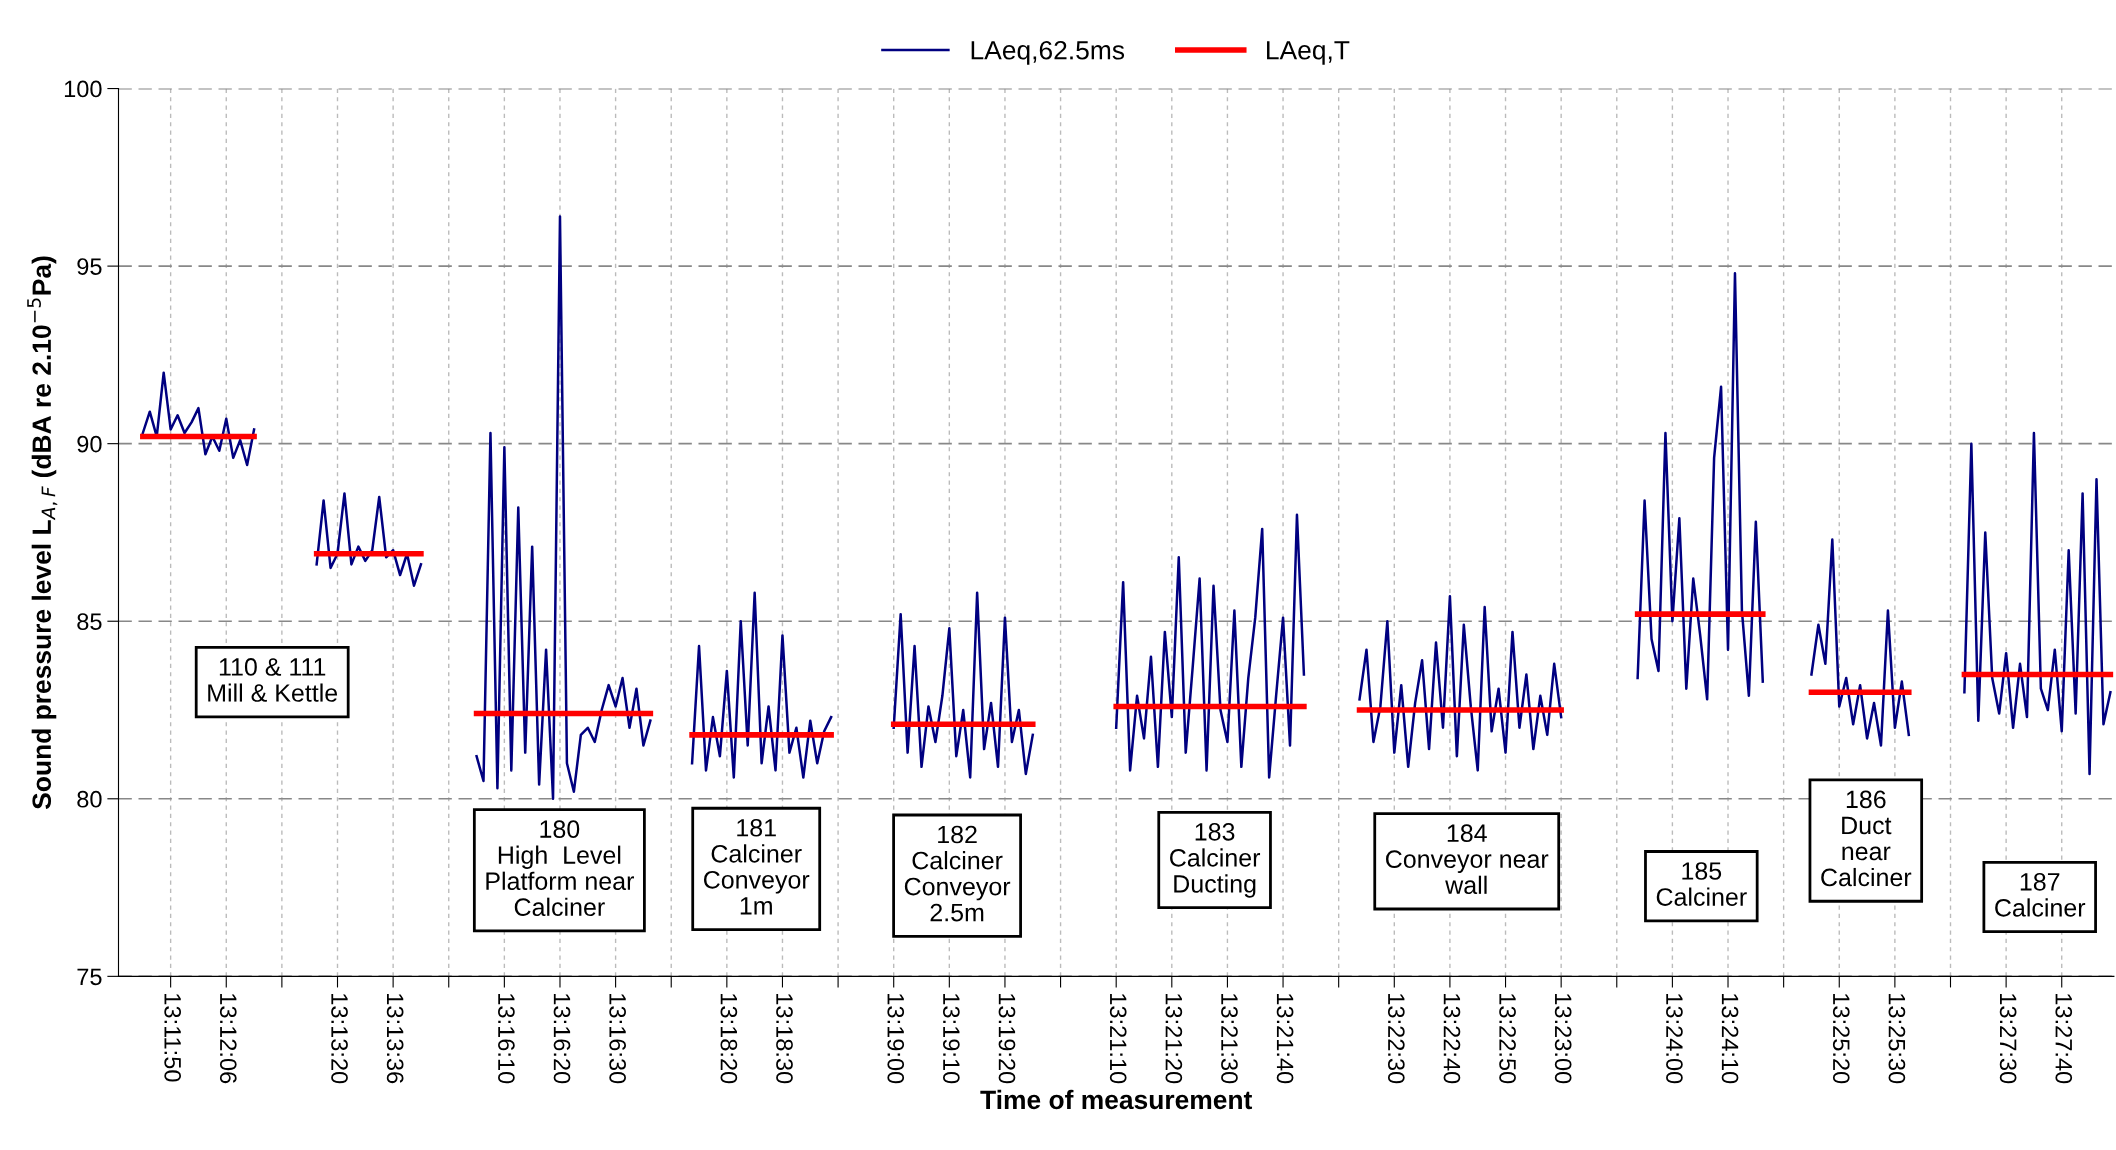  Describe the element at coordinates (562, 1039) in the screenshot. I see `x-tick-label: 13:16:20` at that location.